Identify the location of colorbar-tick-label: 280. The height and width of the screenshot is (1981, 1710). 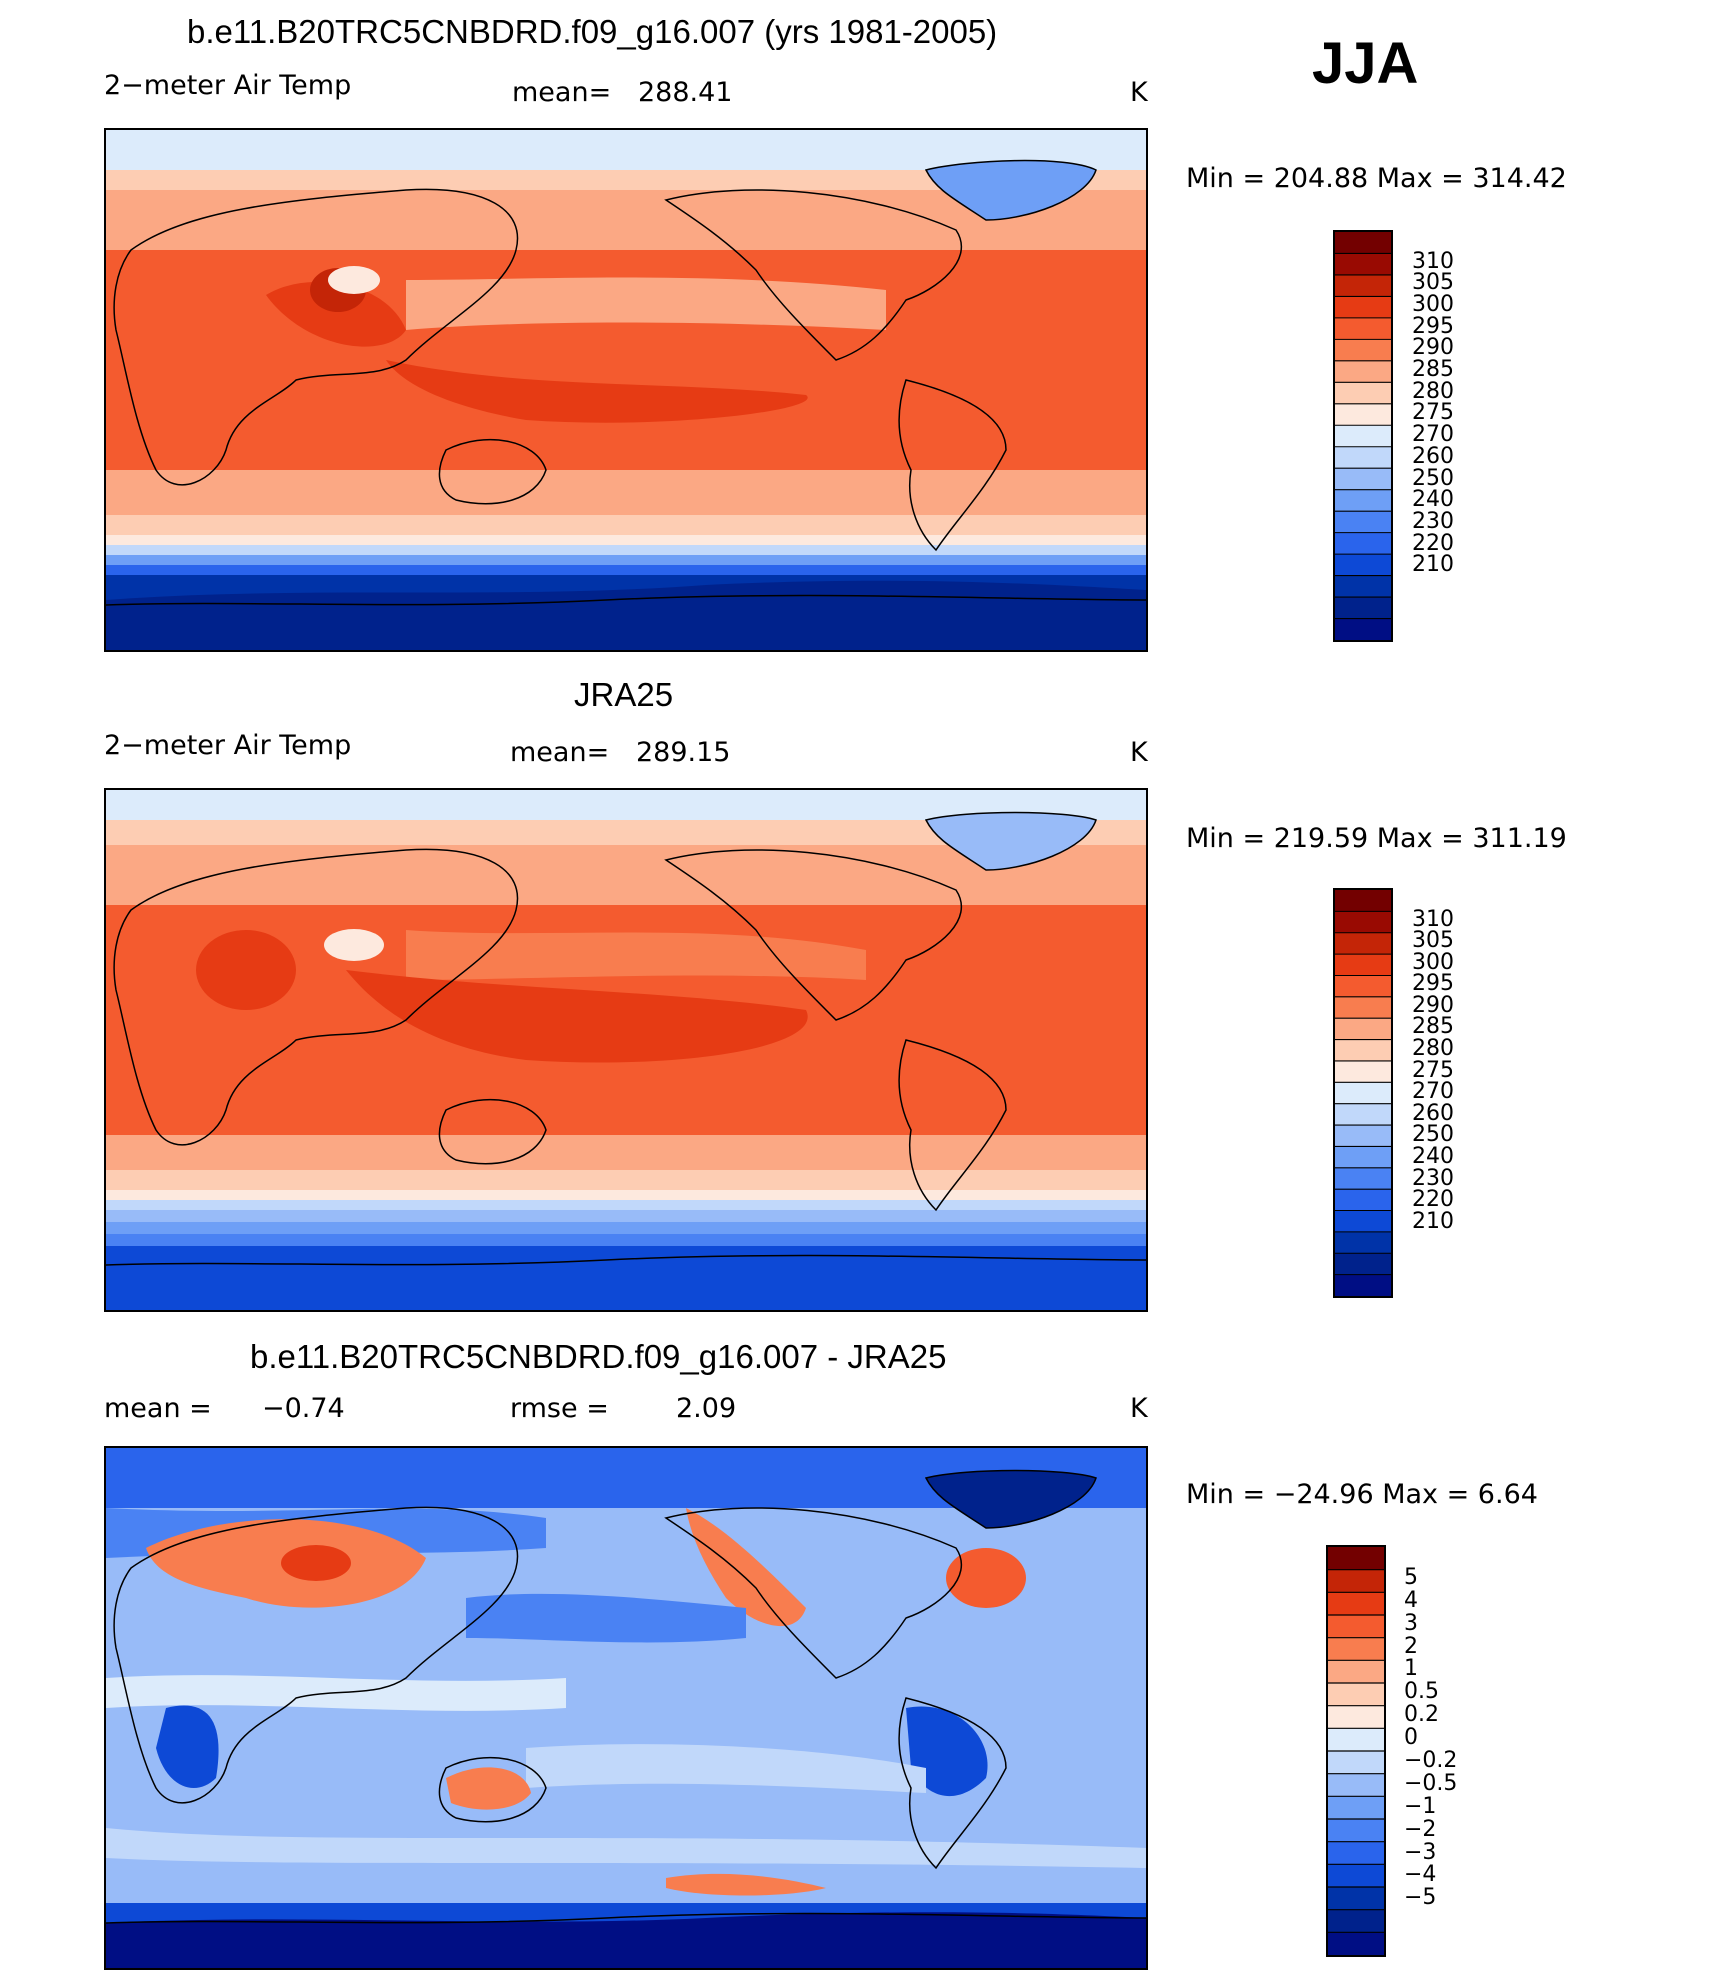
(1433, 1049).